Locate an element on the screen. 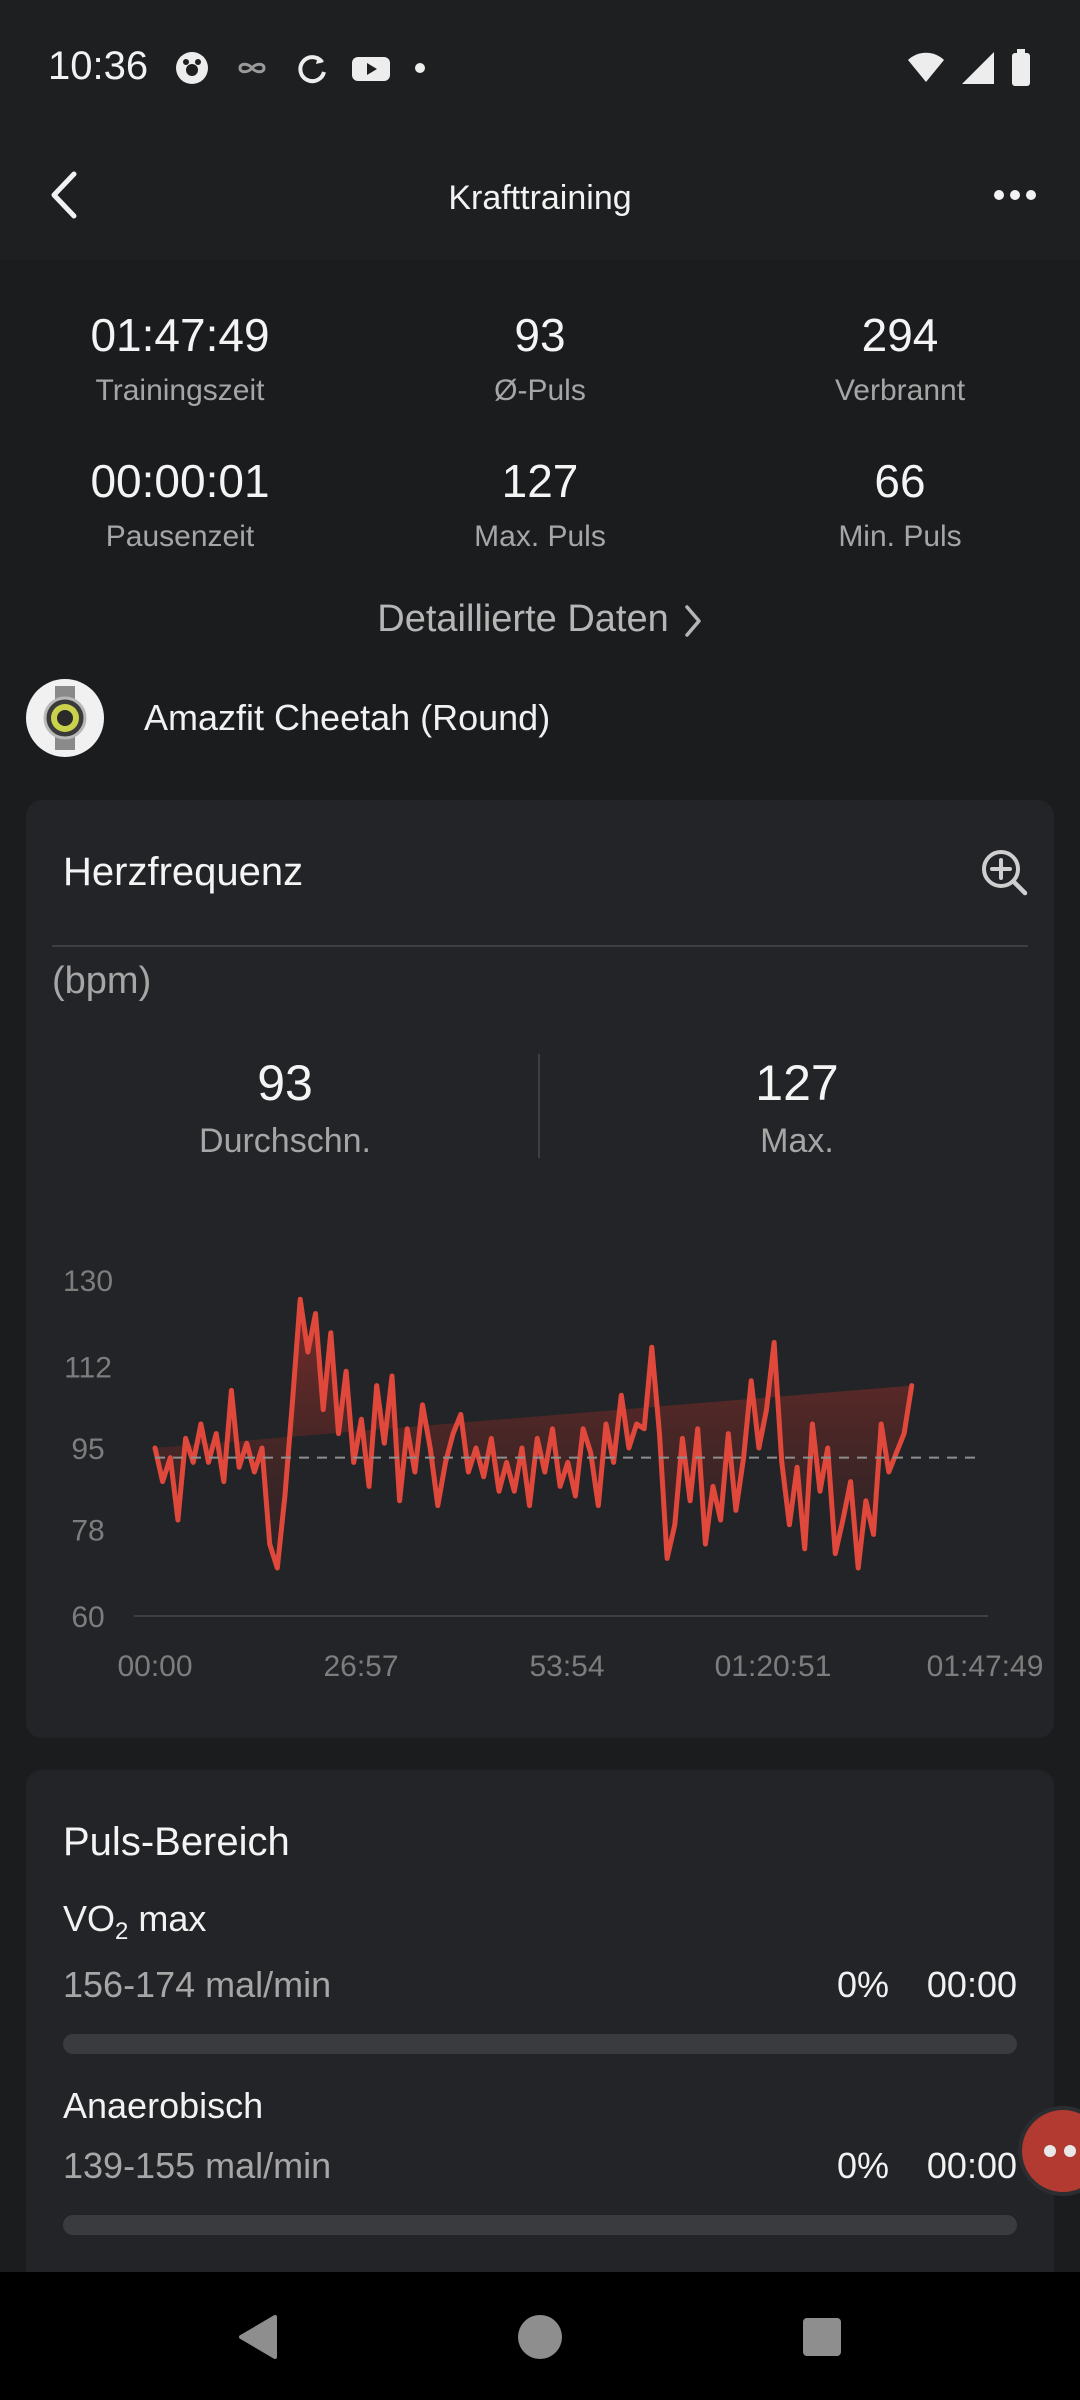 The height and width of the screenshot is (2400, 1080). youtube-icon is located at coordinates (371, 69).